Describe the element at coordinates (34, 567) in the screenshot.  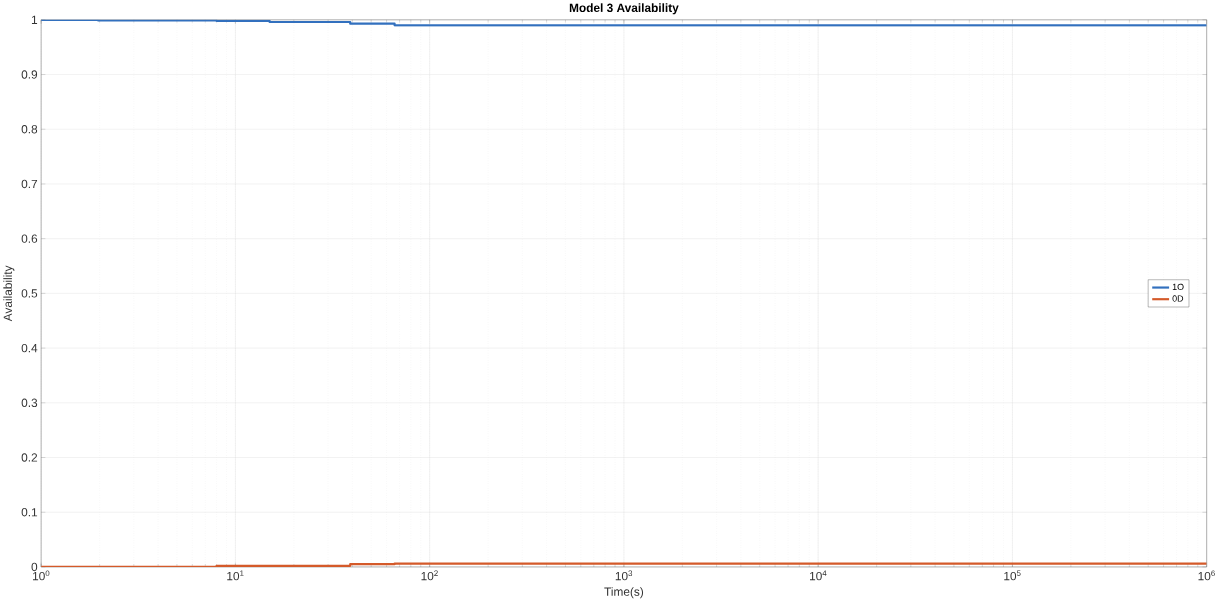
I see `y-tick-label: 0` at that location.